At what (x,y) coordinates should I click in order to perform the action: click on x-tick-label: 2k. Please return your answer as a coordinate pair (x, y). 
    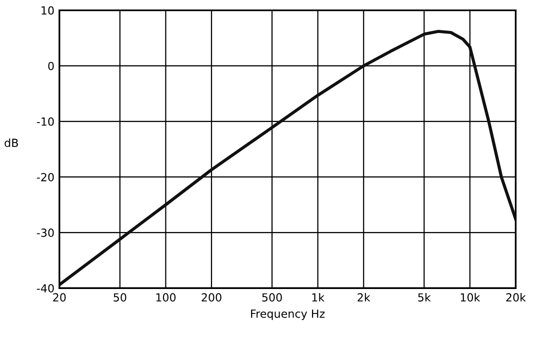
    Looking at the image, I should click on (364, 297).